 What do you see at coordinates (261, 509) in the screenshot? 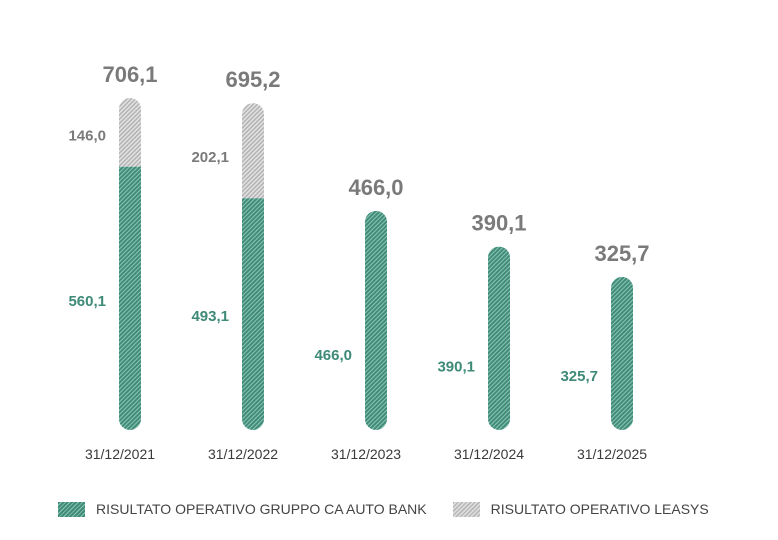
I see `legend-label-gruppo: RISULTATO OPERATIVO GRUPPO CA AUTO BANK` at bounding box center [261, 509].